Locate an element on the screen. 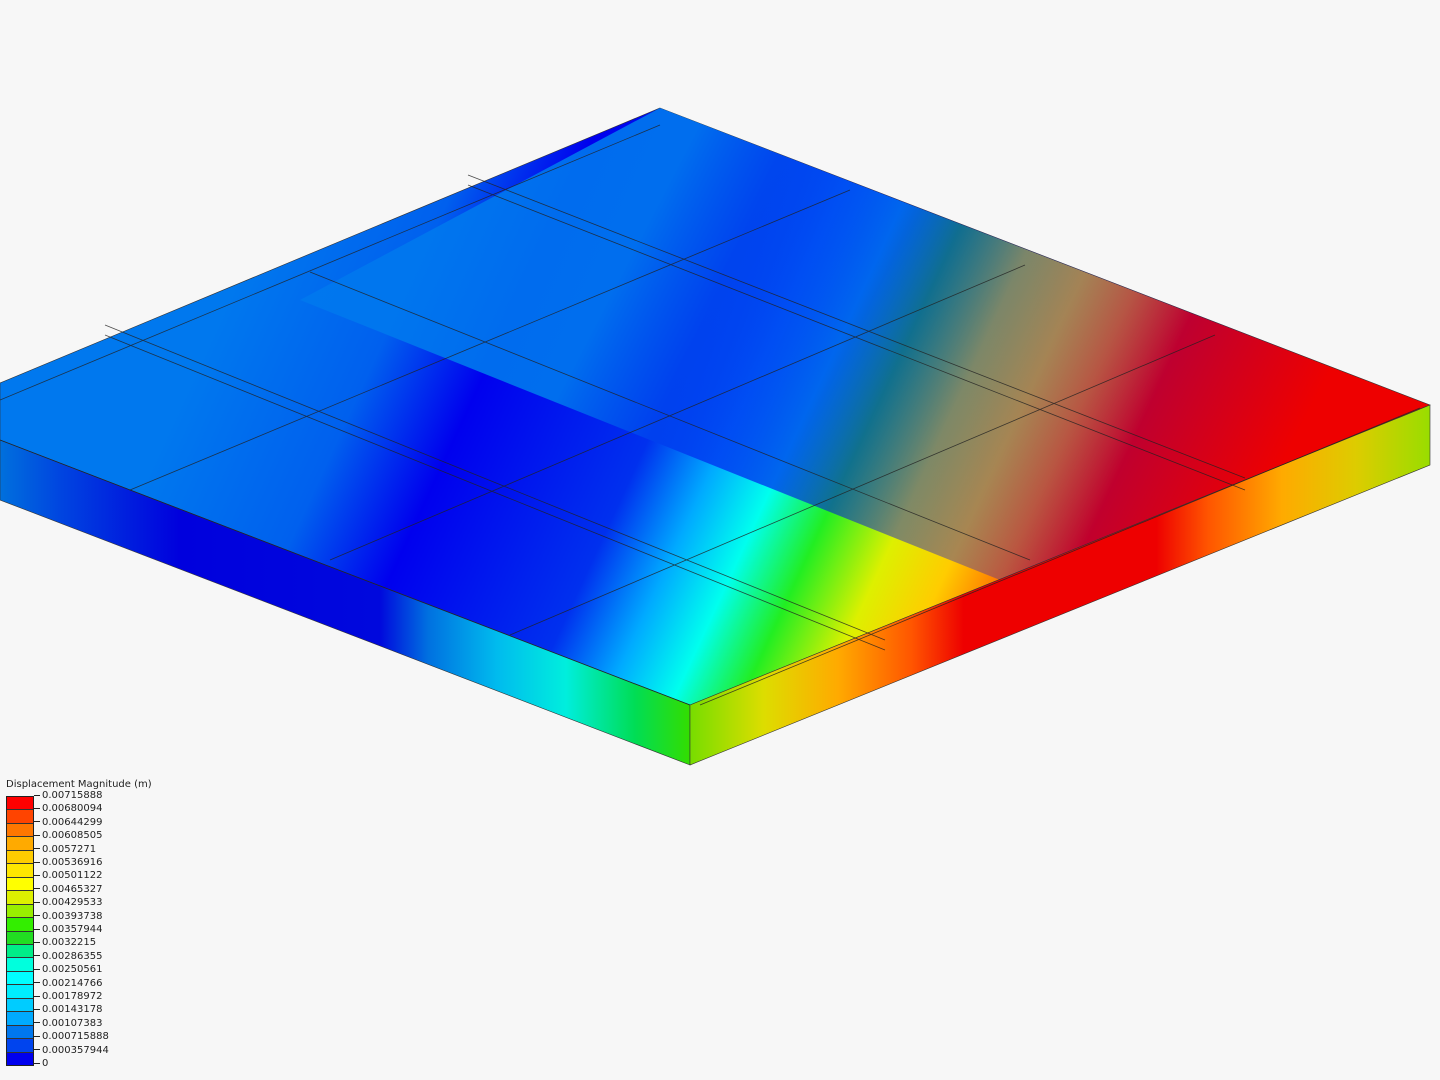 The height and width of the screenshot is (1080, 1440). legend-tick-label: 0.00465327 is located at coordinates (68, 890).